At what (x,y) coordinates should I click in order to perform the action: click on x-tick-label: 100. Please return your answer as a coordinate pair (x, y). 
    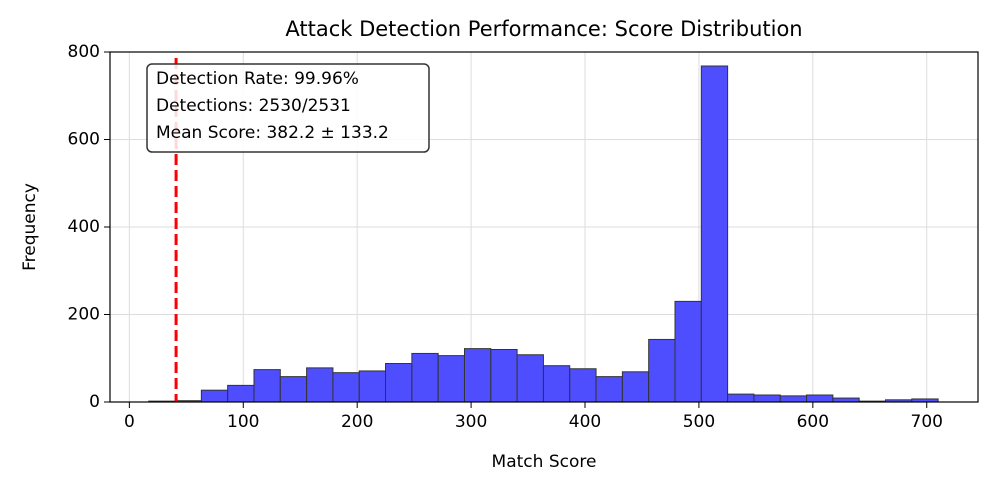
    Looking at the image, I should click on (243, 422).